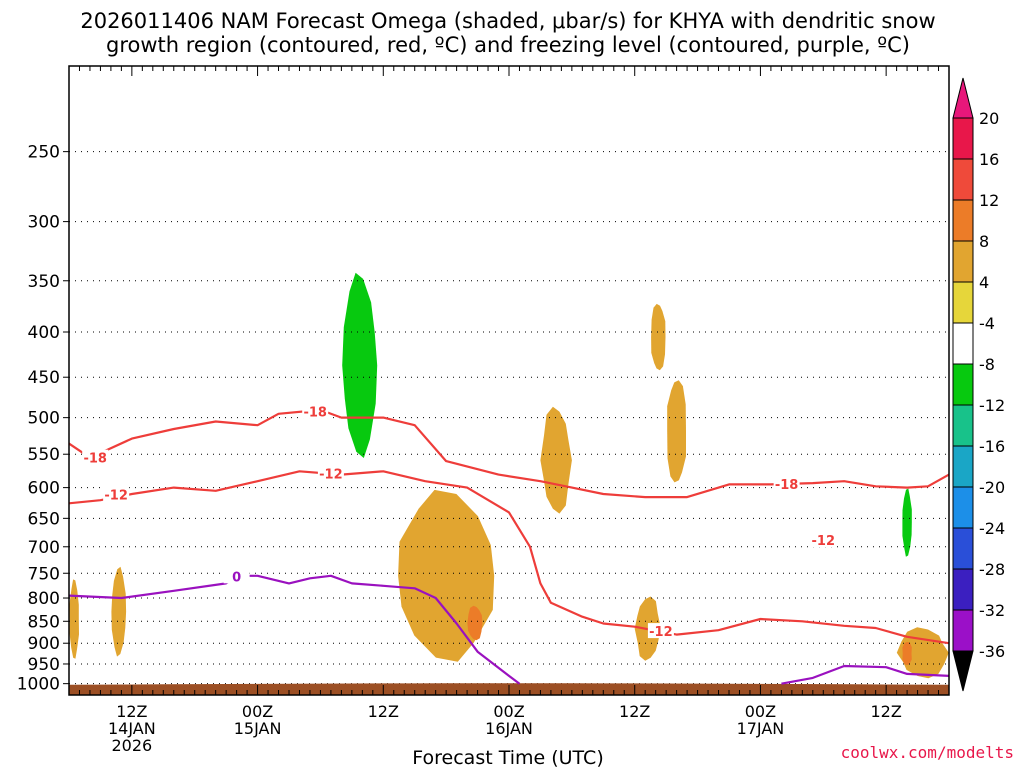  What do you see at coordinates (44, 333) in the screenshot?
I see `y-tick-label: 400` at bounding box center [44, 333].